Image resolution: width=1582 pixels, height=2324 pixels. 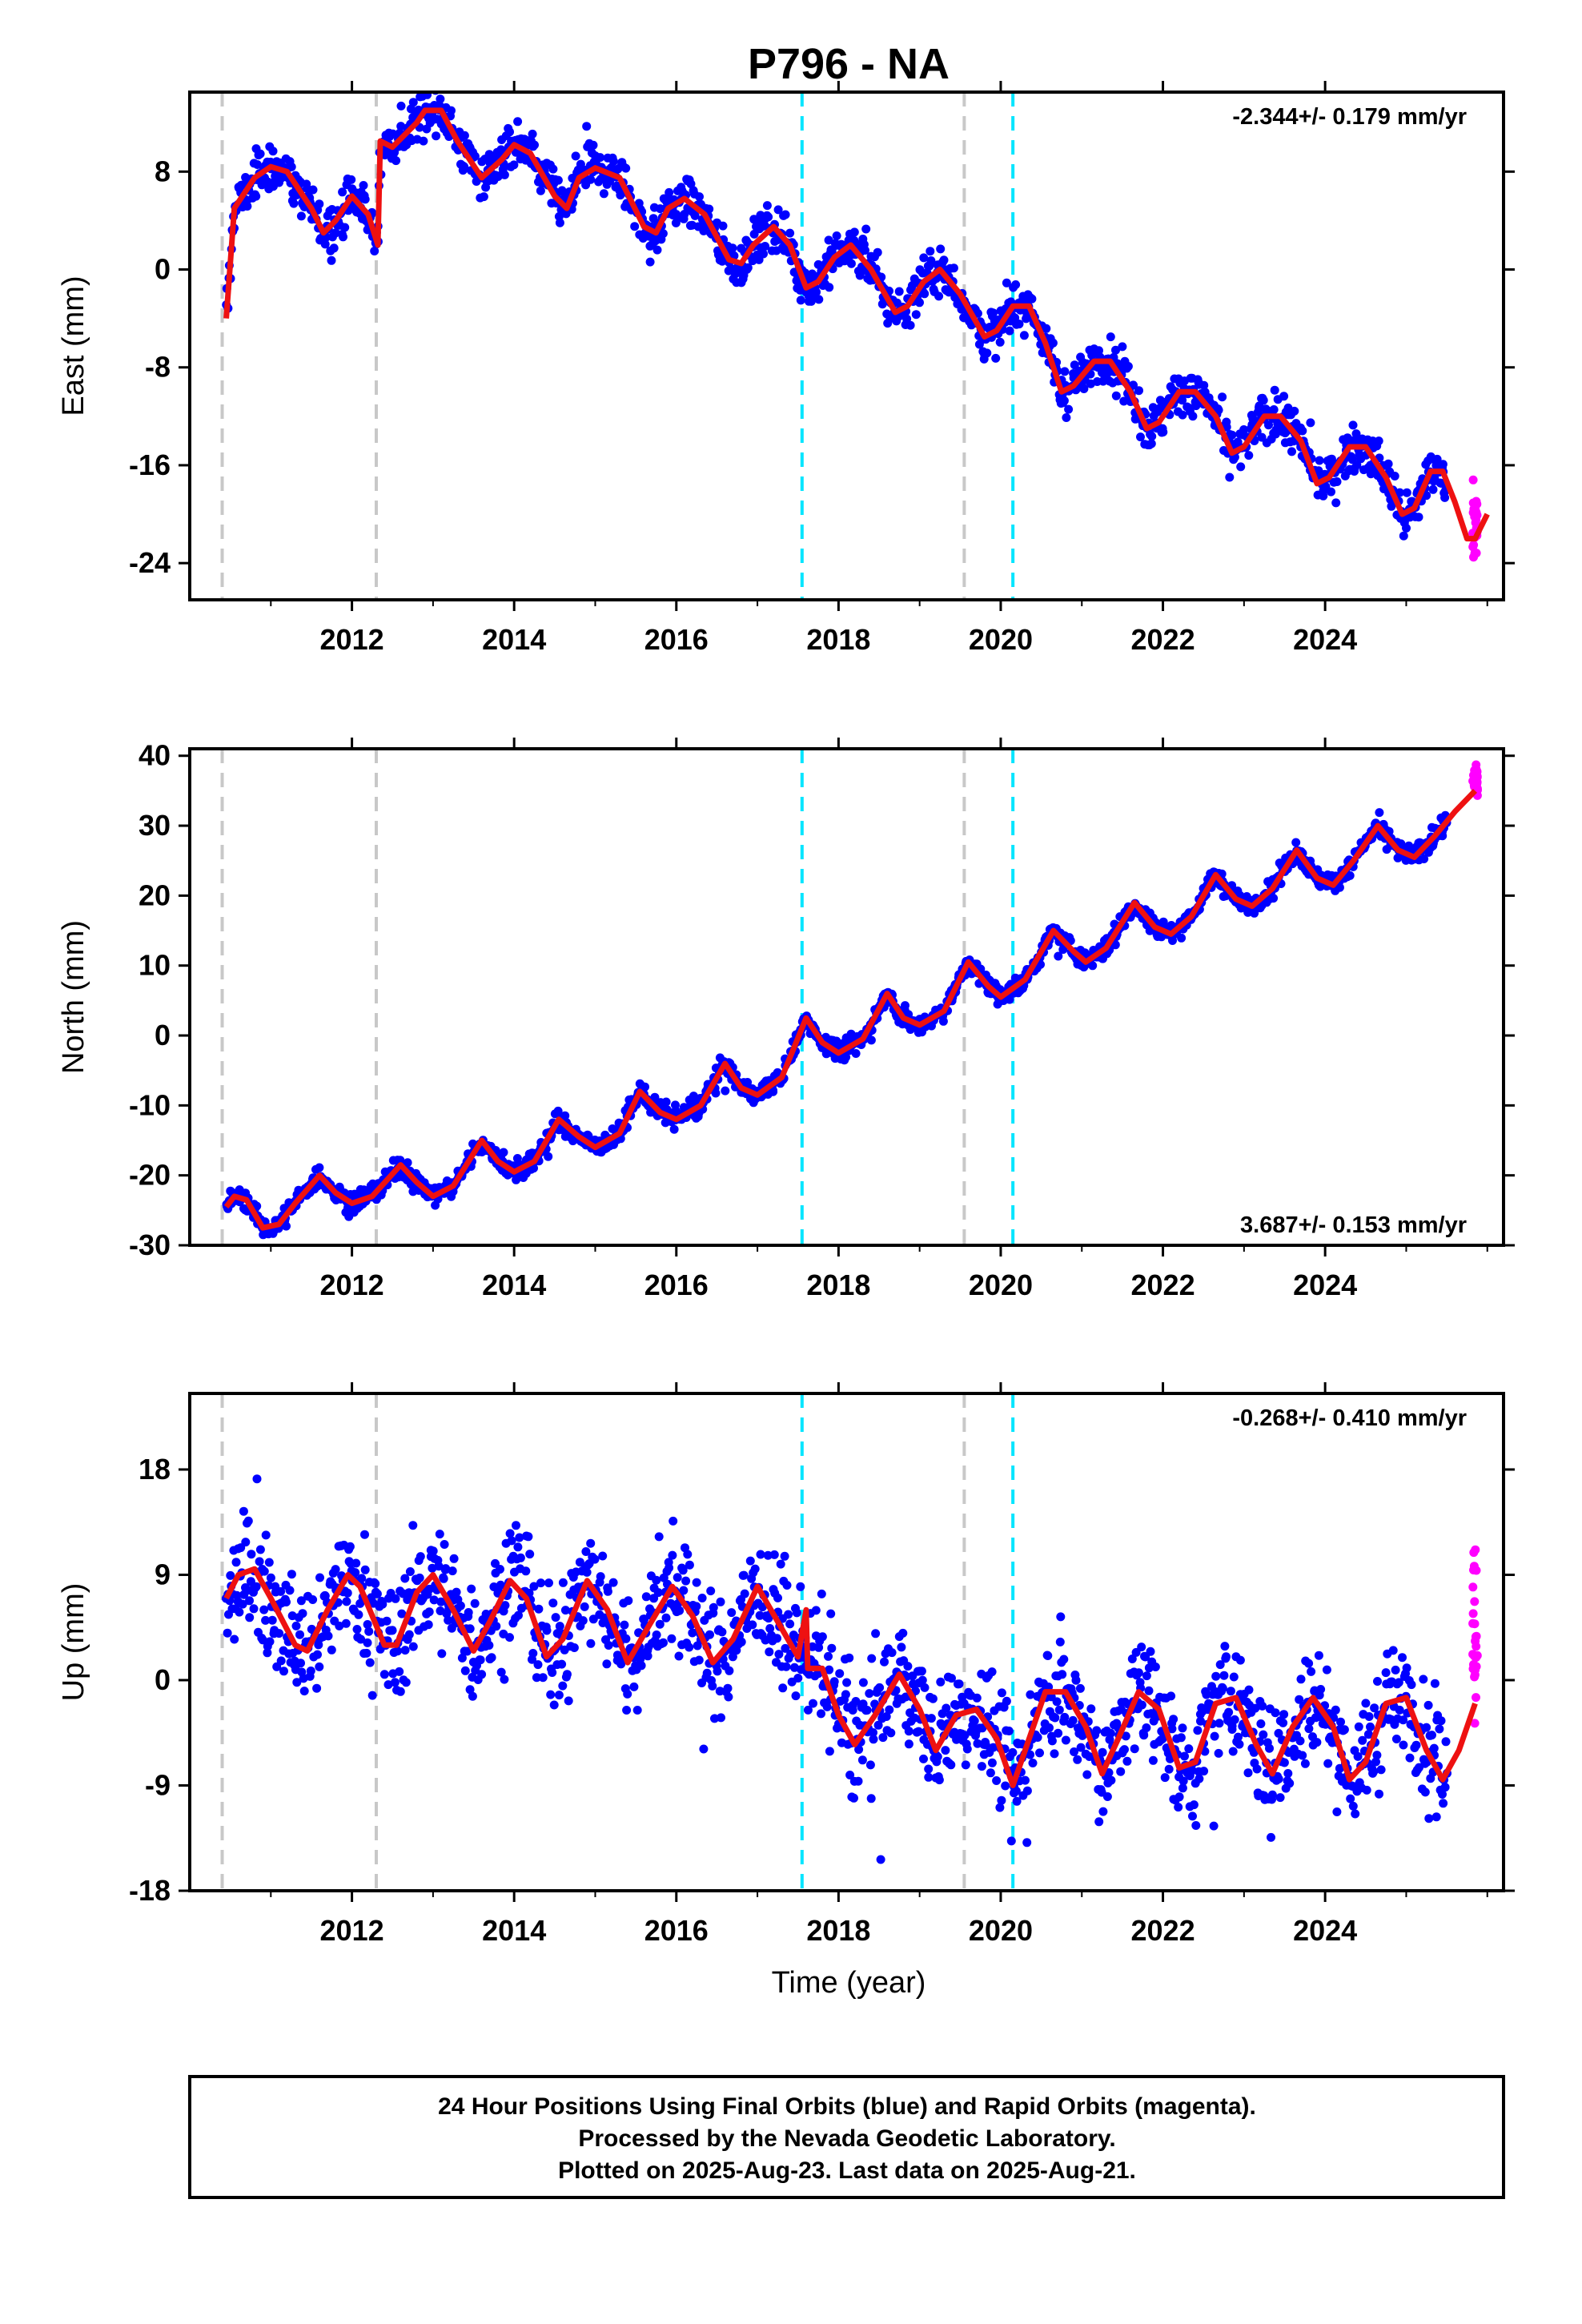 What do you see at coordinates (1325, 1930) in the screenshot?
I see `x-tick-label: 2024` at bounding box center [1325, 1930].